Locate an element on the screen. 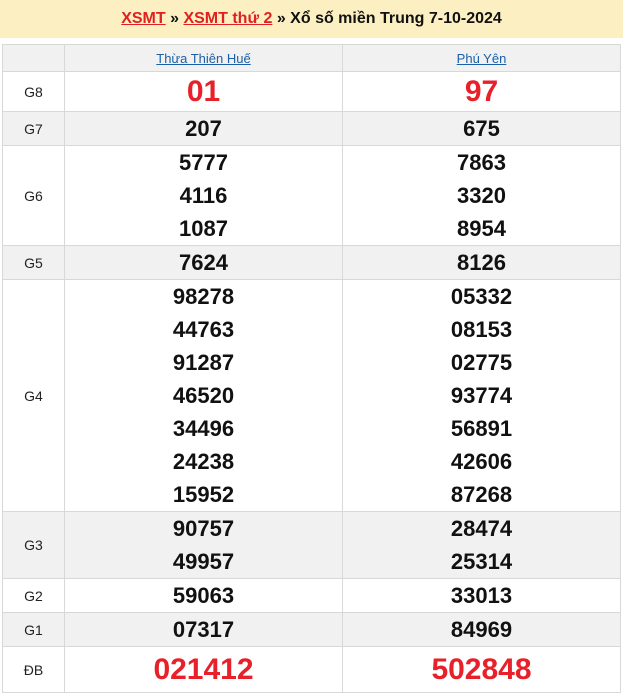  prize-number: 97 is located at coordinates (481, 91).